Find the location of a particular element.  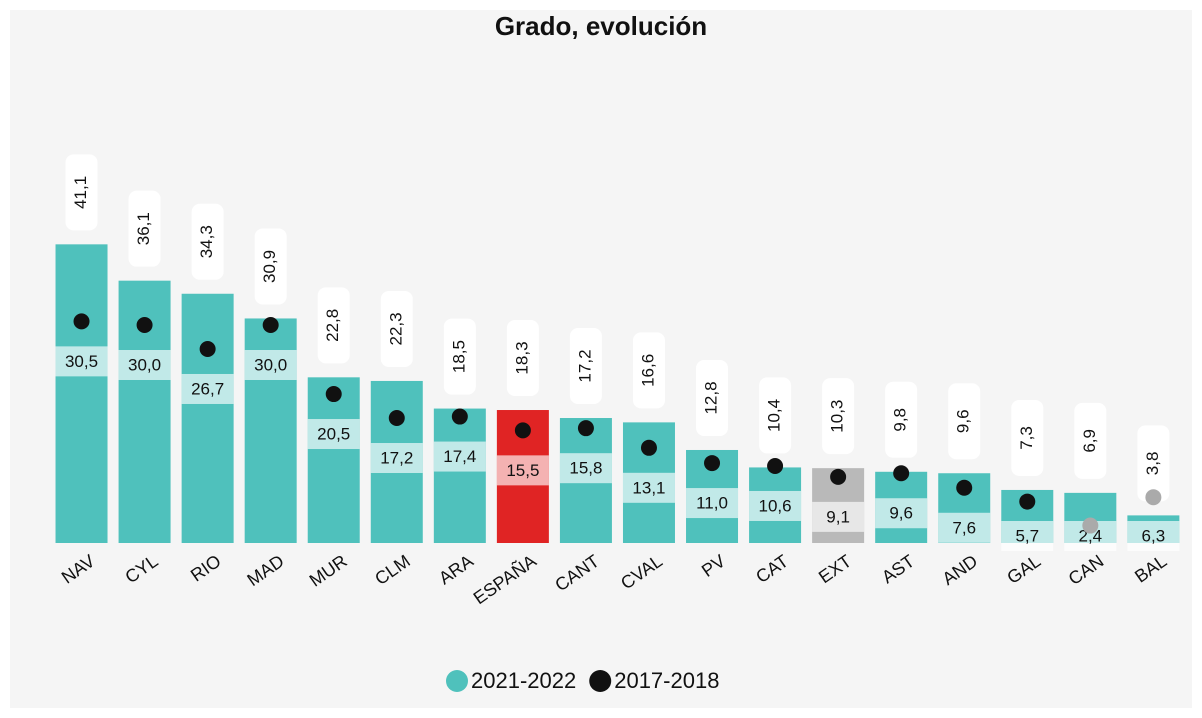

dot-label: 17,4 is located at coordinates (459, 456).